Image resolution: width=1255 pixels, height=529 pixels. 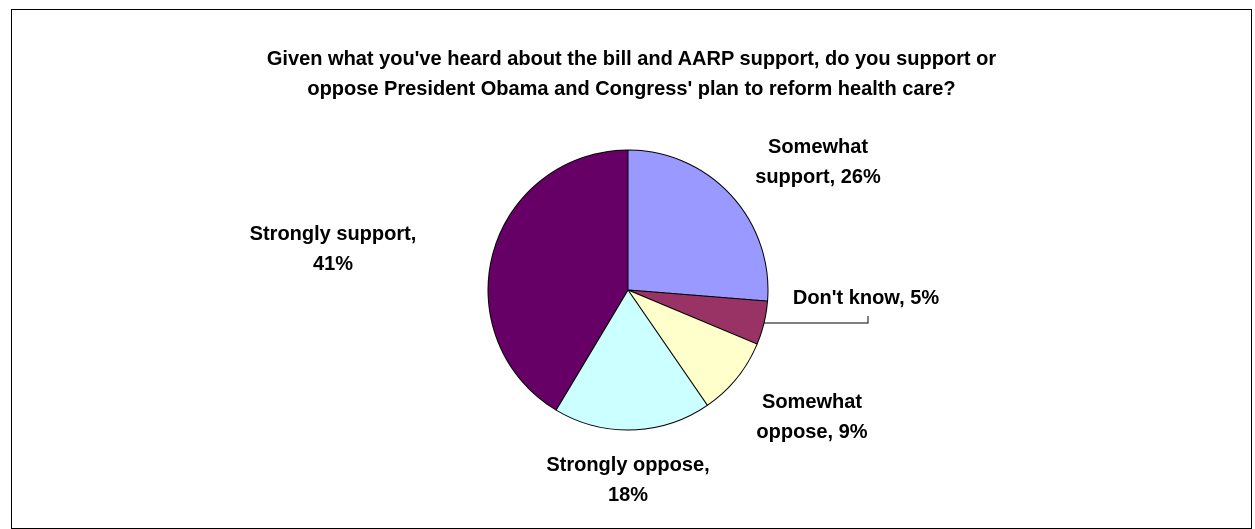 What do you see at coordinates (627, 480) in the screenshot?
I see `data-label-strongly-oppose: Strongly oppose, 18%` at bounding box center [627, 480].